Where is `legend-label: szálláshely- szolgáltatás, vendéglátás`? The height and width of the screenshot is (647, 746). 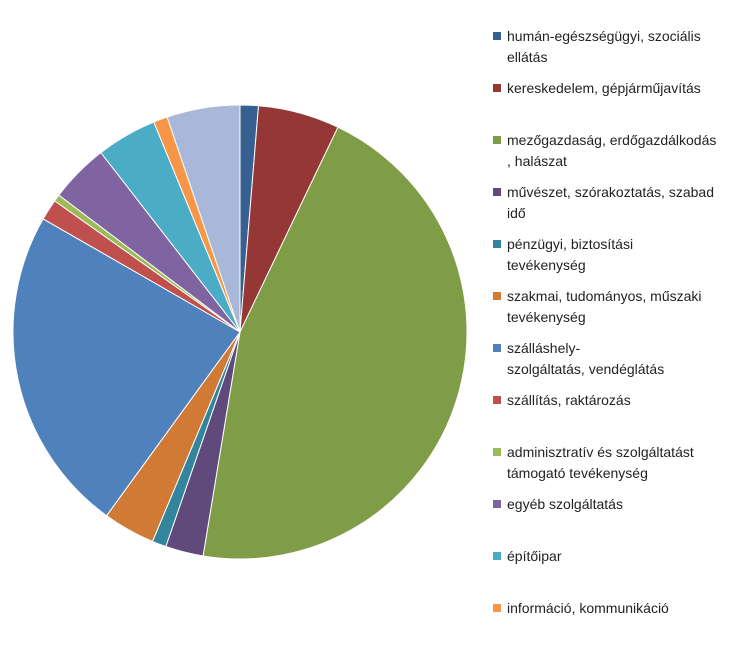
legend-label: szálláshely- szolgáltatás, vendéglátás is located at coordinates (586, 358).